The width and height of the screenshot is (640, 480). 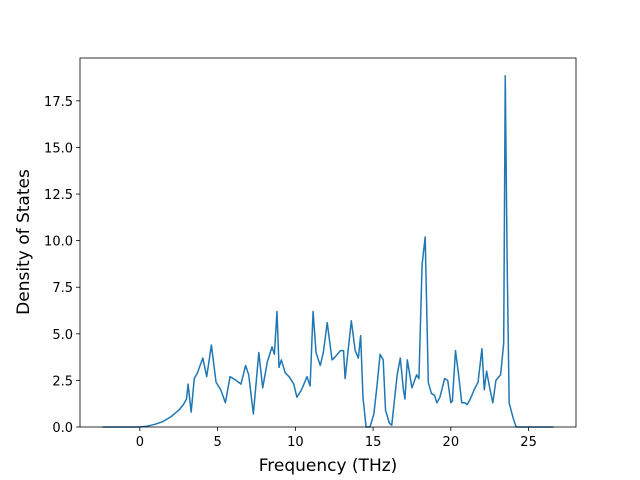 What do you see at coordinates (373, 442) in the screenshot?
I see `x-tick-label: 15` at bounding box center [373, 442].